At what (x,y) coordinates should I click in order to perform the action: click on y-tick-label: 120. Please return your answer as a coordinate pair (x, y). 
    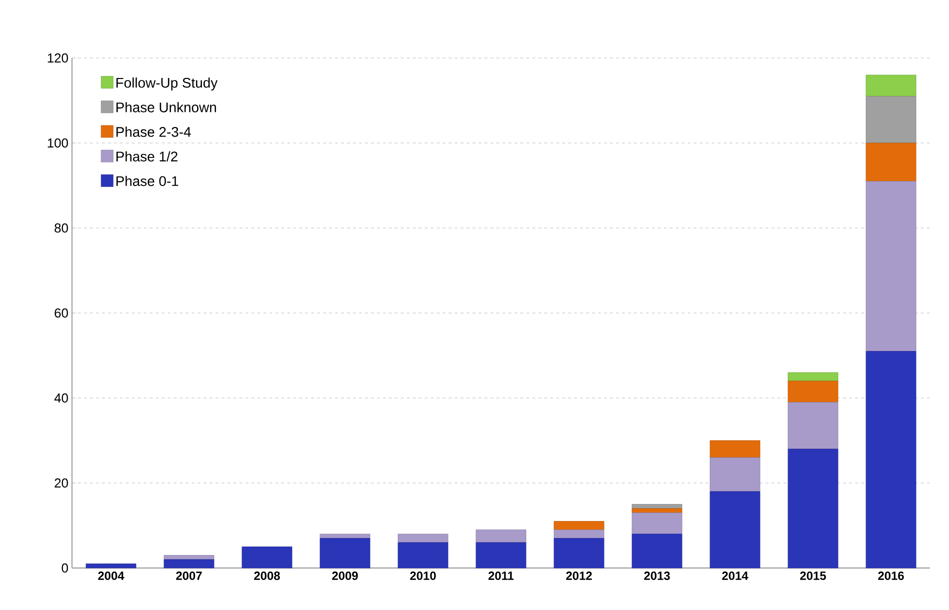
    Looking at the image, I should click on (58, 58).